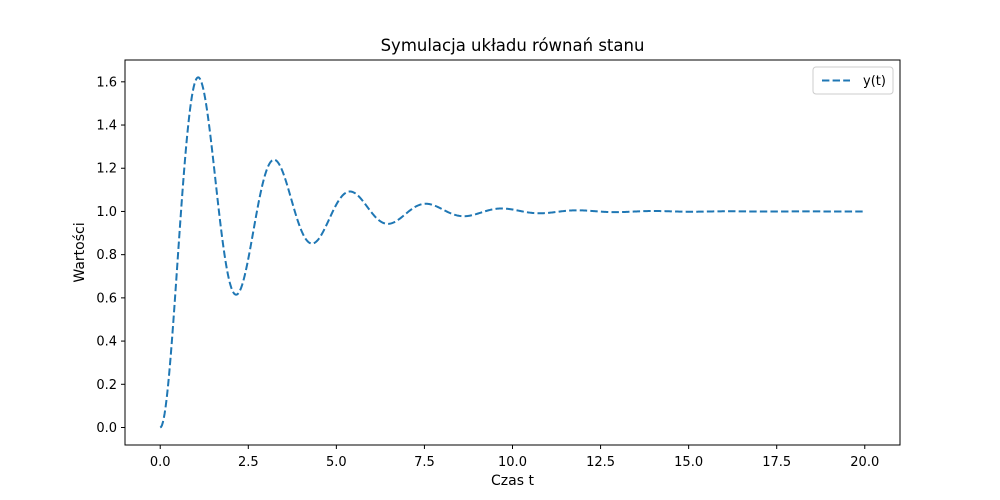 This screenshot has width=1000, height=500. Describe the element at coordinates (106, 385) in the screenshot. I see `y-tick-label: 0.2` at that location.